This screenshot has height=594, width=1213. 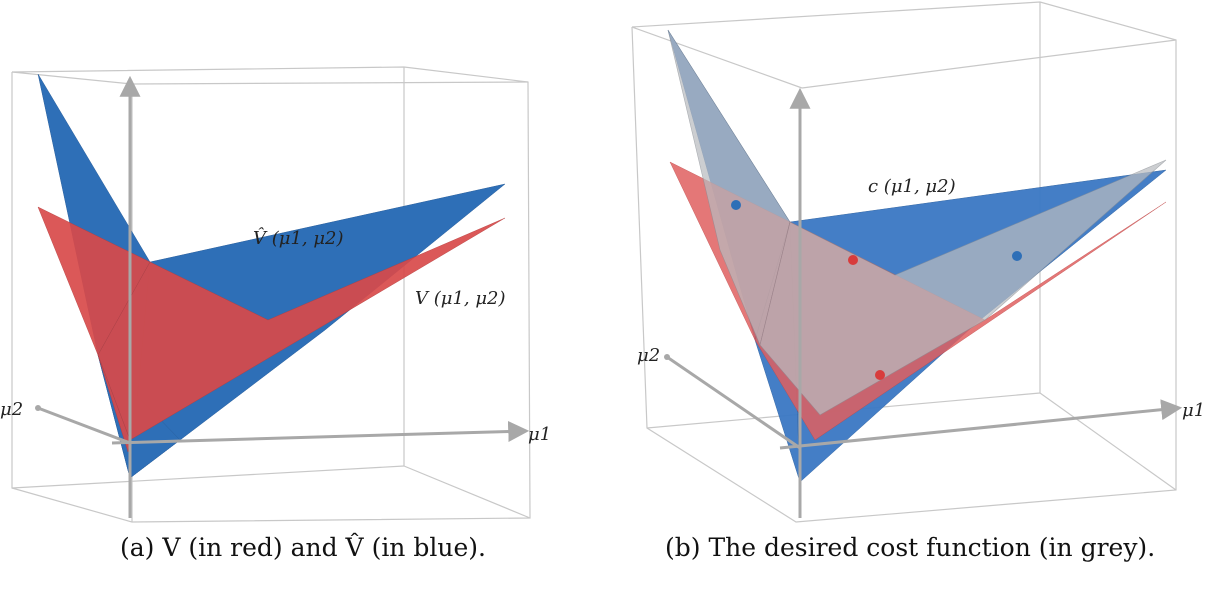 What do you see at coordinates (84, 425) in the screenshot?
I see `panel-a-y-axis` at bounding box center [84, 425].